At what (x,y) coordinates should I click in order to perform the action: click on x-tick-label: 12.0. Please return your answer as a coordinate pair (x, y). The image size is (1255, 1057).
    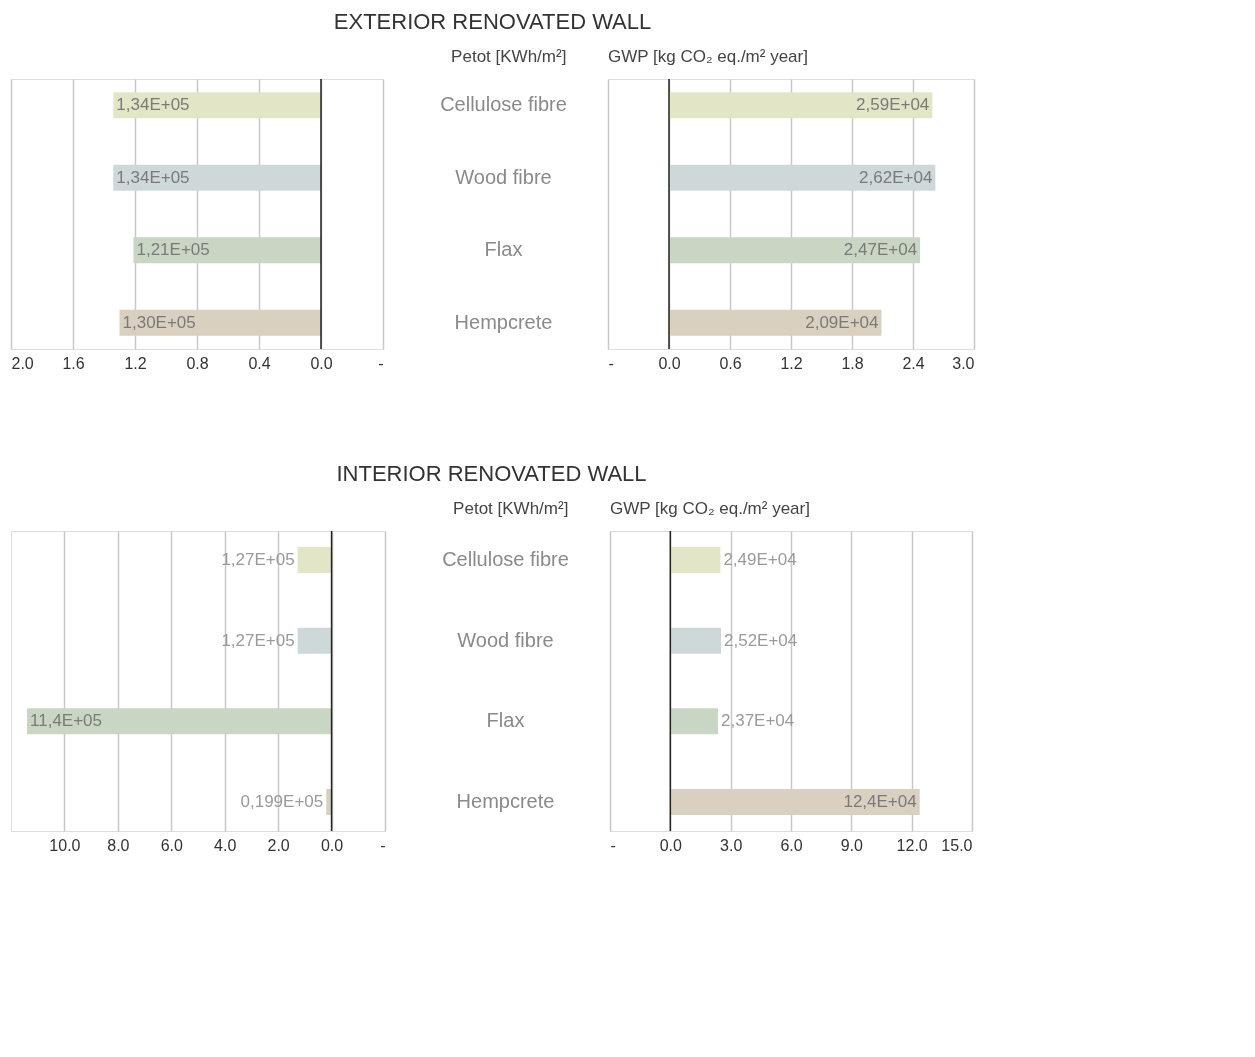
    Looking at the image, I should click on (912, 845).